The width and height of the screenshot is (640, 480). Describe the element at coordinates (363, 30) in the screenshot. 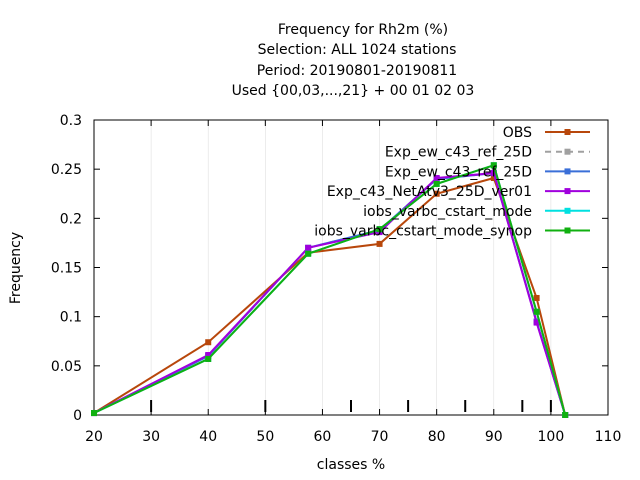

I see `chart-title-line-1: Frequency for Rh2m (%)` at that location.